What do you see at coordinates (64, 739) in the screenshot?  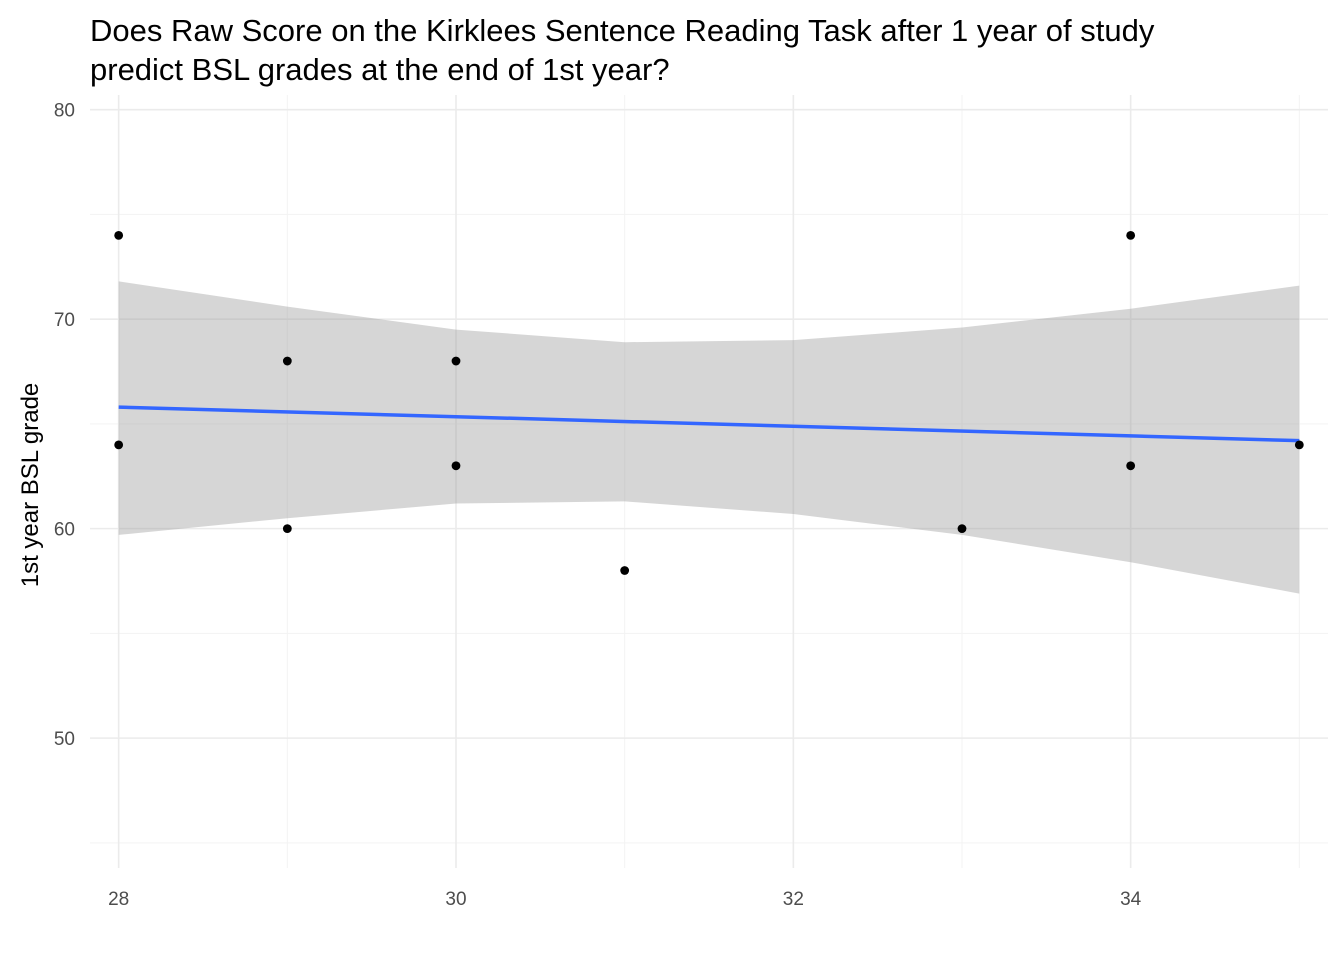 I see `y-tick-label: 50` at bounding box center [64, 739].